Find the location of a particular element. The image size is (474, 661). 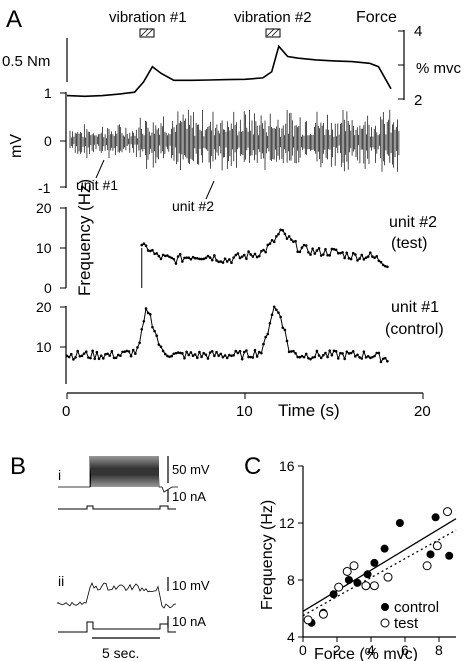

scatter-points is located at coordinates (378, 567).